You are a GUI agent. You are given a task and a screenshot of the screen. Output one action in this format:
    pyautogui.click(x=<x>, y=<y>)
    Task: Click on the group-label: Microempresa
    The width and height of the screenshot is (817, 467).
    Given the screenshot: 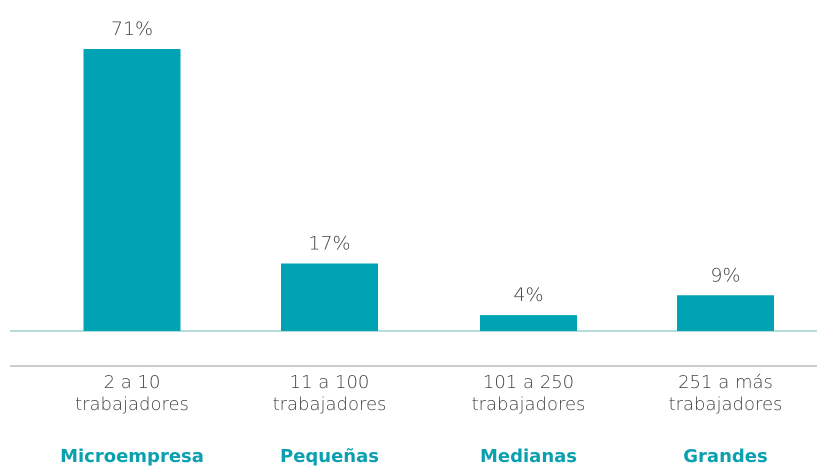 What is the action you would take?
    pyautogui.click(x=132, y=456)
    